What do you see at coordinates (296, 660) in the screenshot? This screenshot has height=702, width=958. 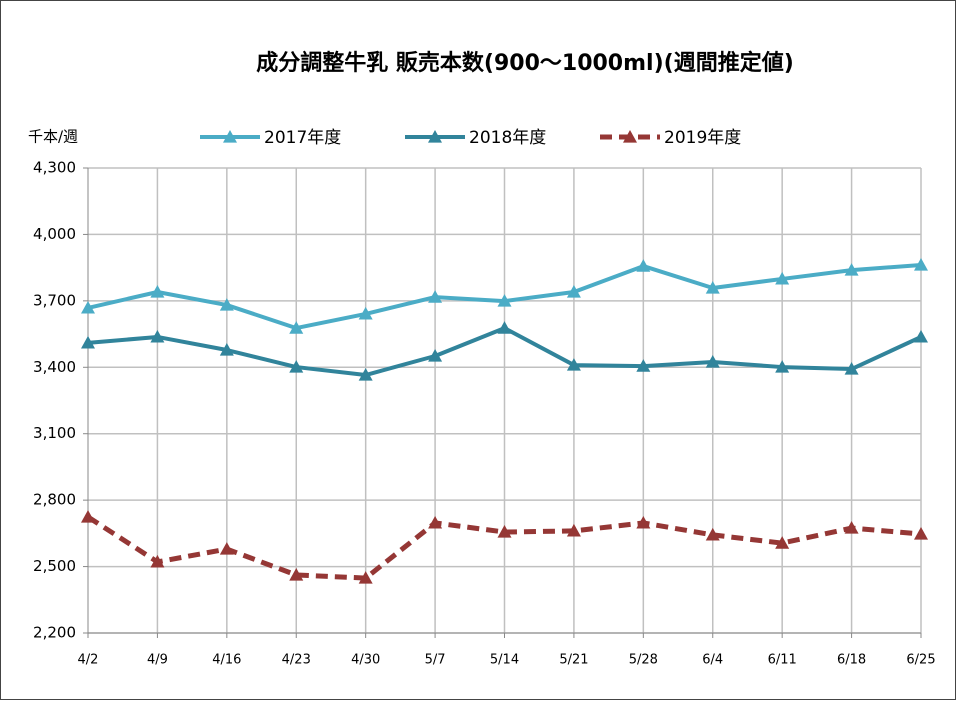 I see `x-tick-label: 4/23` at bounding box center [296, 660].